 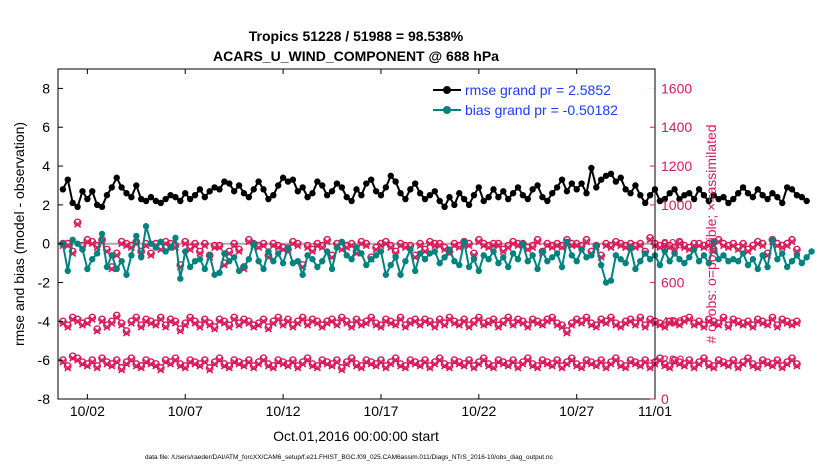 What do you see at coordinates (46, 166) in the screenshot?
I see `y-tick-label: 4` at bounding box center [46, 166].